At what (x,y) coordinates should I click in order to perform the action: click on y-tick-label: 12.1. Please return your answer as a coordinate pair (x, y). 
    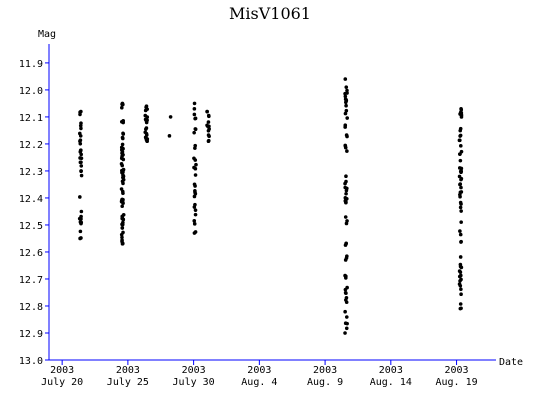
    Looking at the image, I should click on (31, 118).